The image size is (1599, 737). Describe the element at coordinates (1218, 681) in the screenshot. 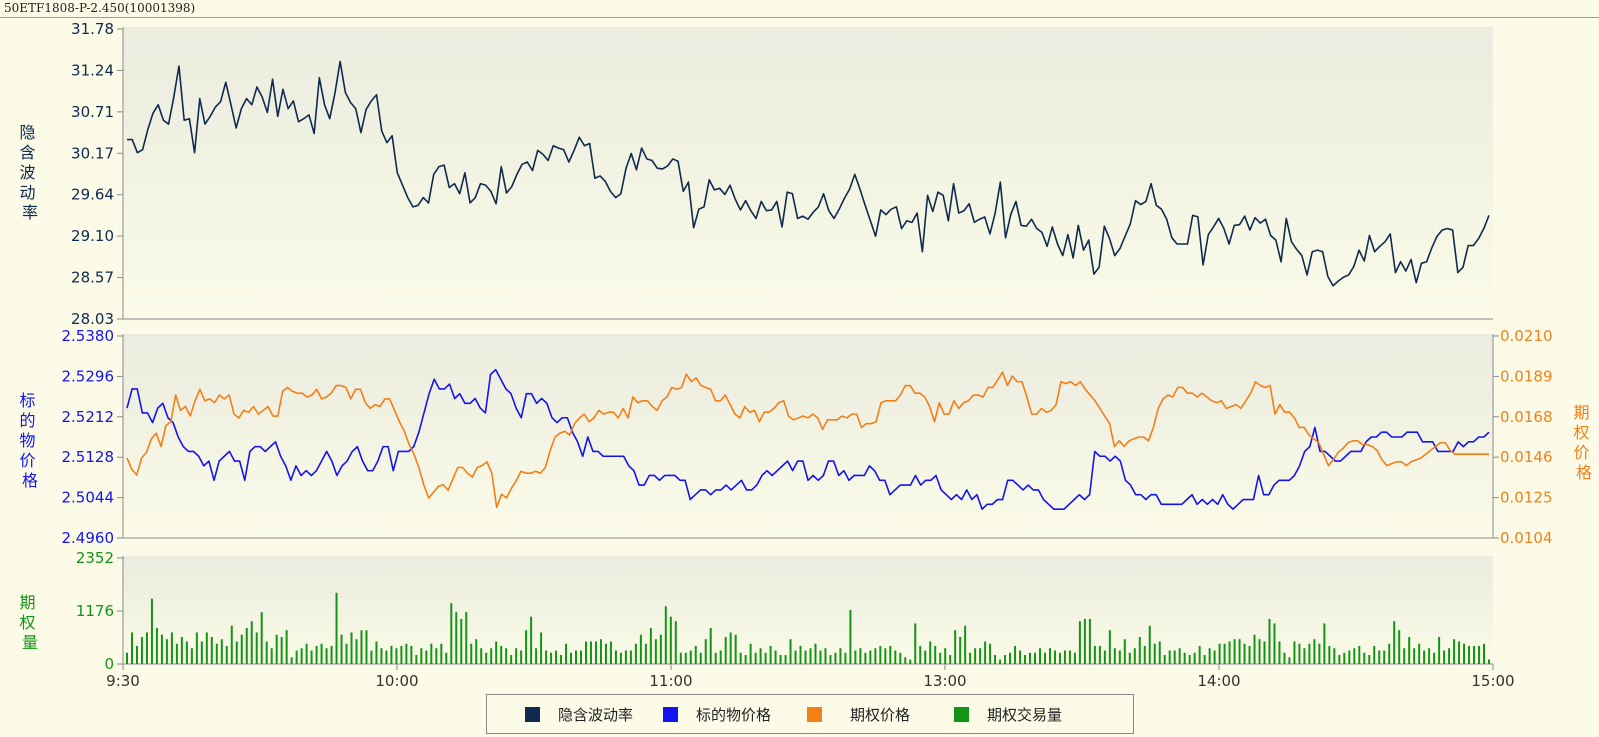

I see `time-tick-label: 14:00` at that location.